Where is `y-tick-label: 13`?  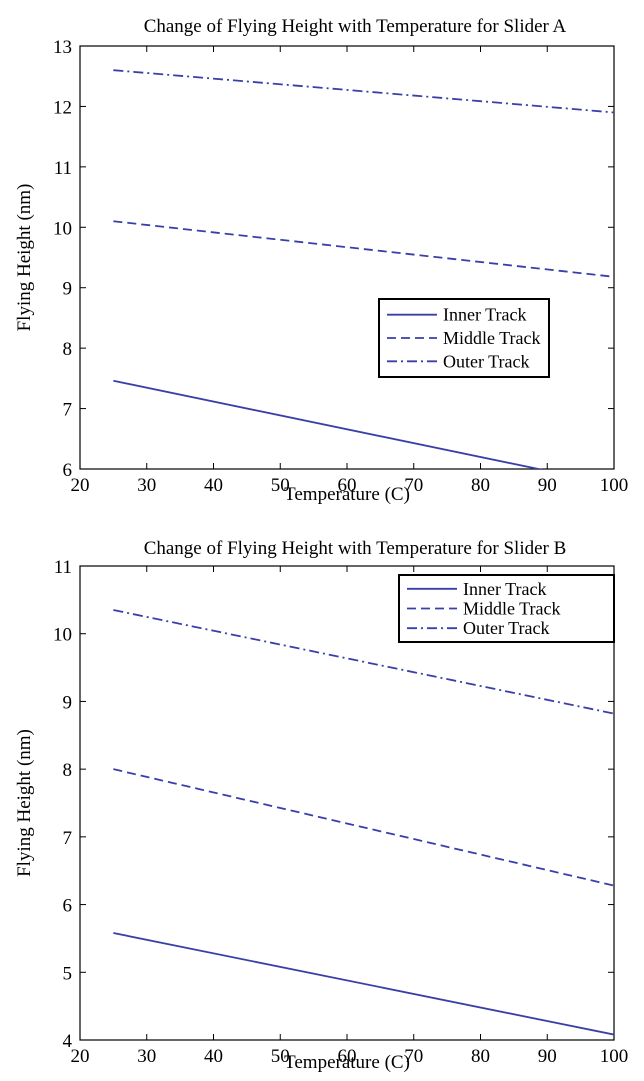
y-tick-label: 13 is located at coordinates (62, 47).